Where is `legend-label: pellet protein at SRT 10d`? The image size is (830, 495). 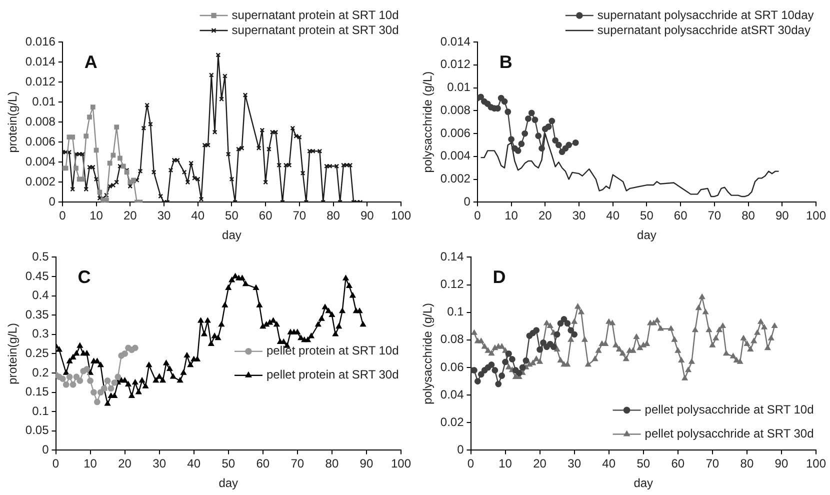 legend-label: pellet protein at SRT 10d is located at coordinates (332, 351).